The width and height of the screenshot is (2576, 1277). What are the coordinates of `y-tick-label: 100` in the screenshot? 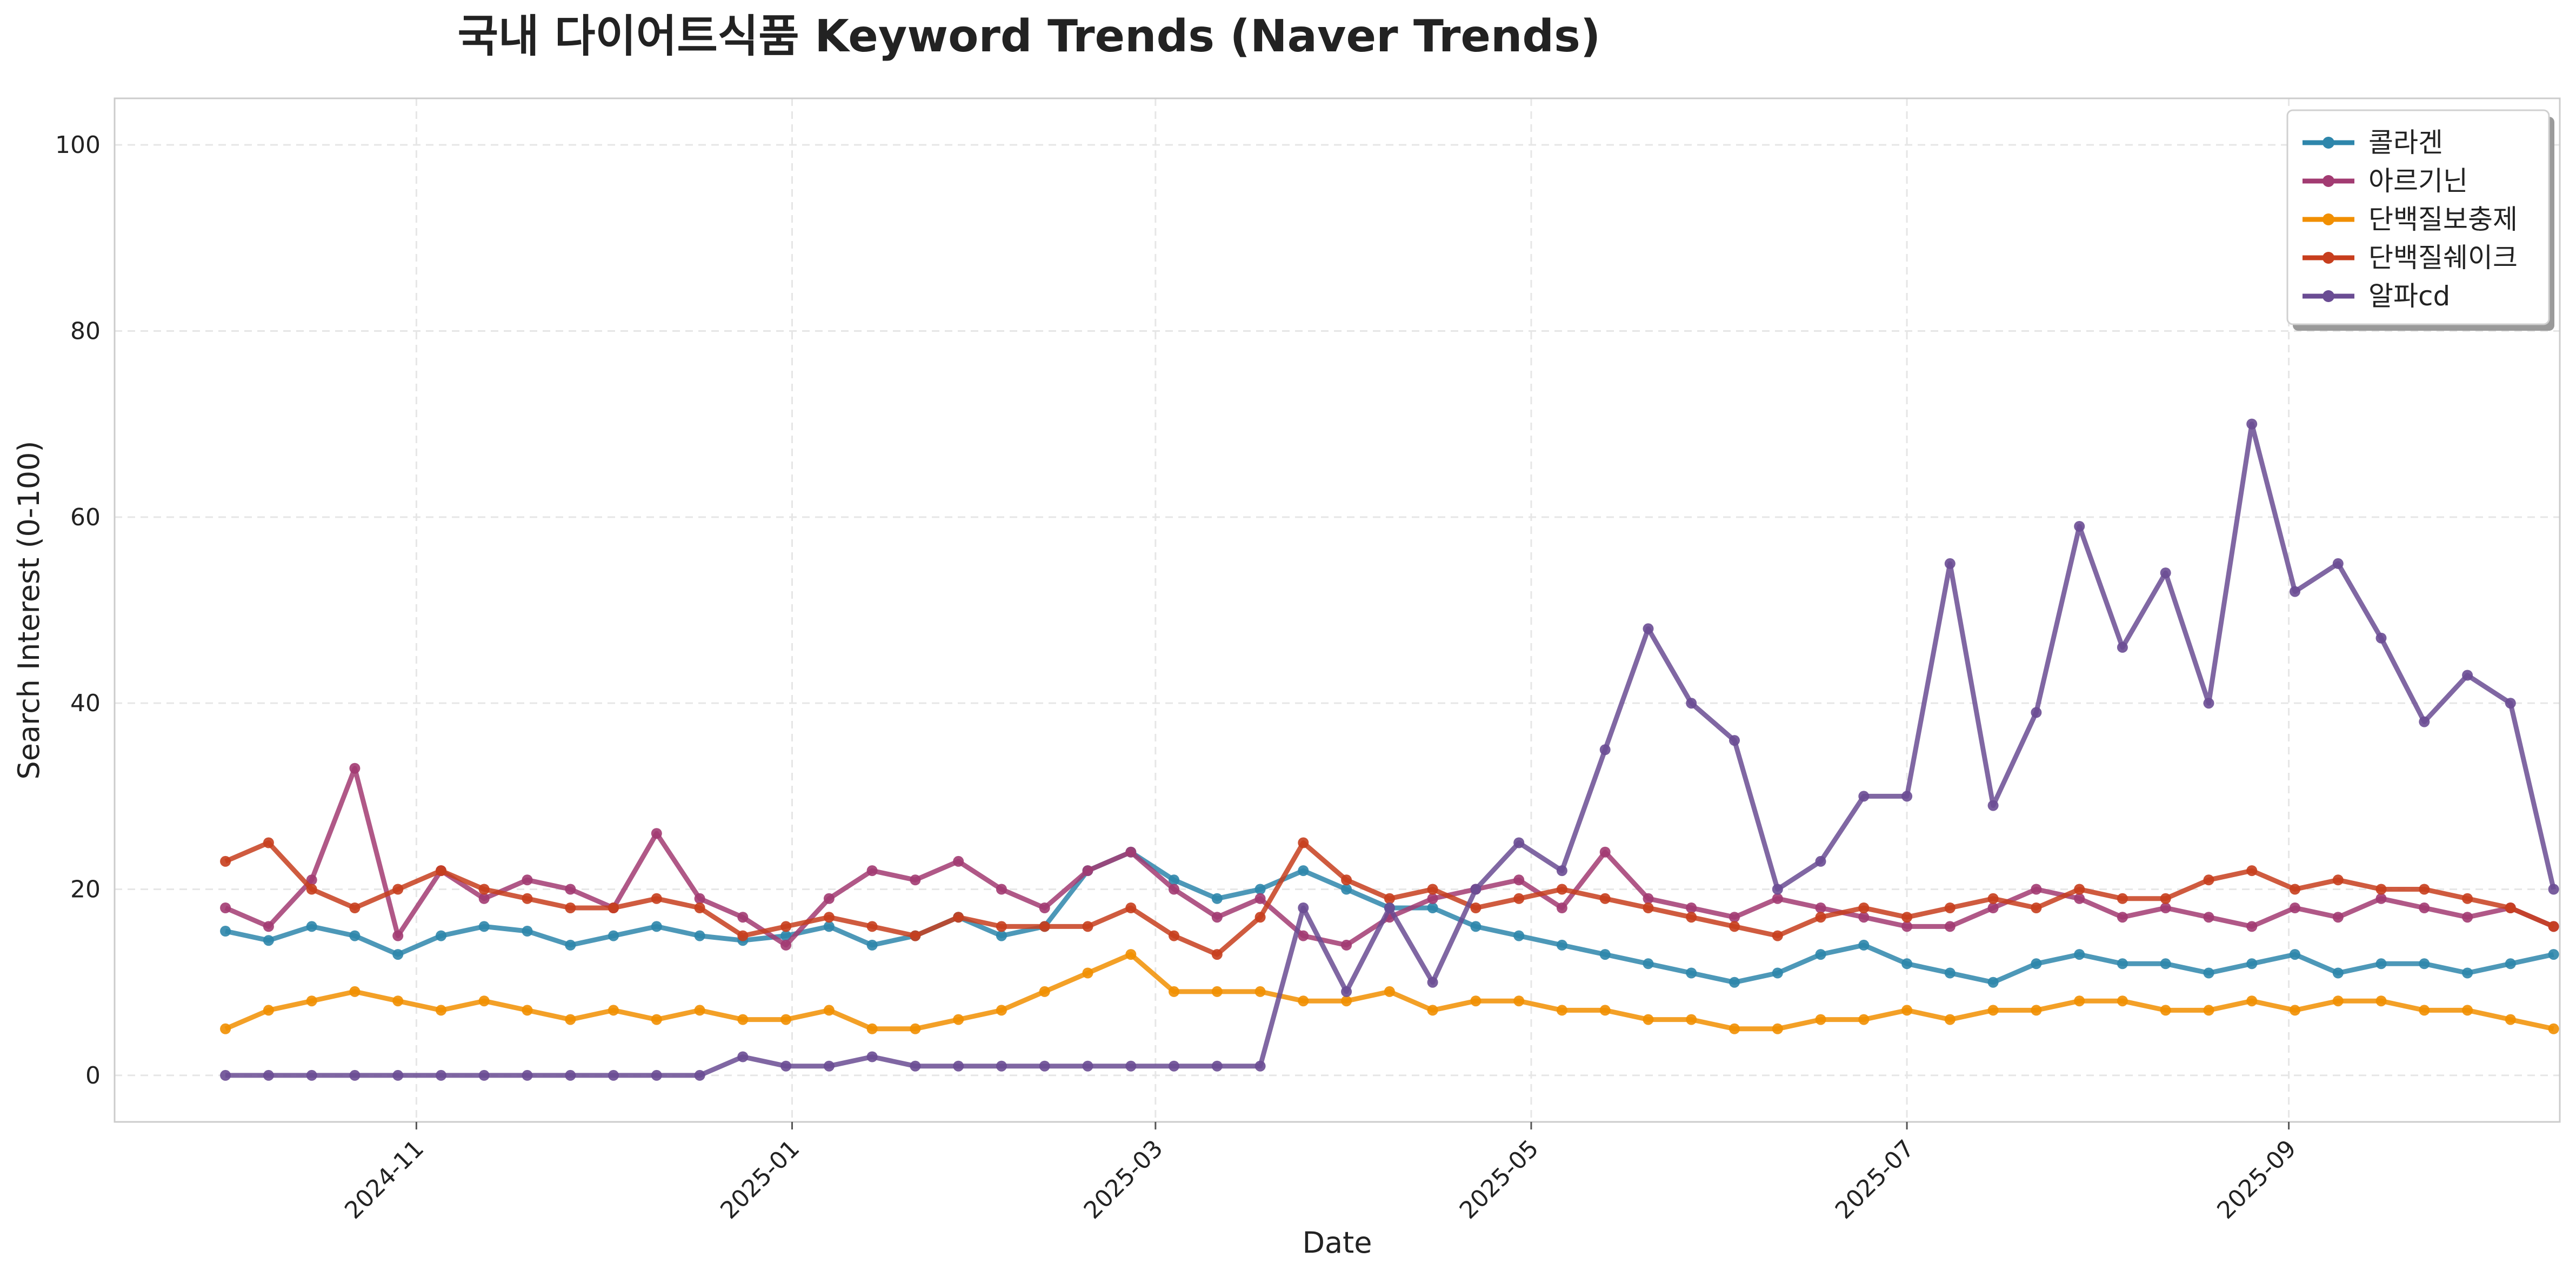 It's located at (78, 145).